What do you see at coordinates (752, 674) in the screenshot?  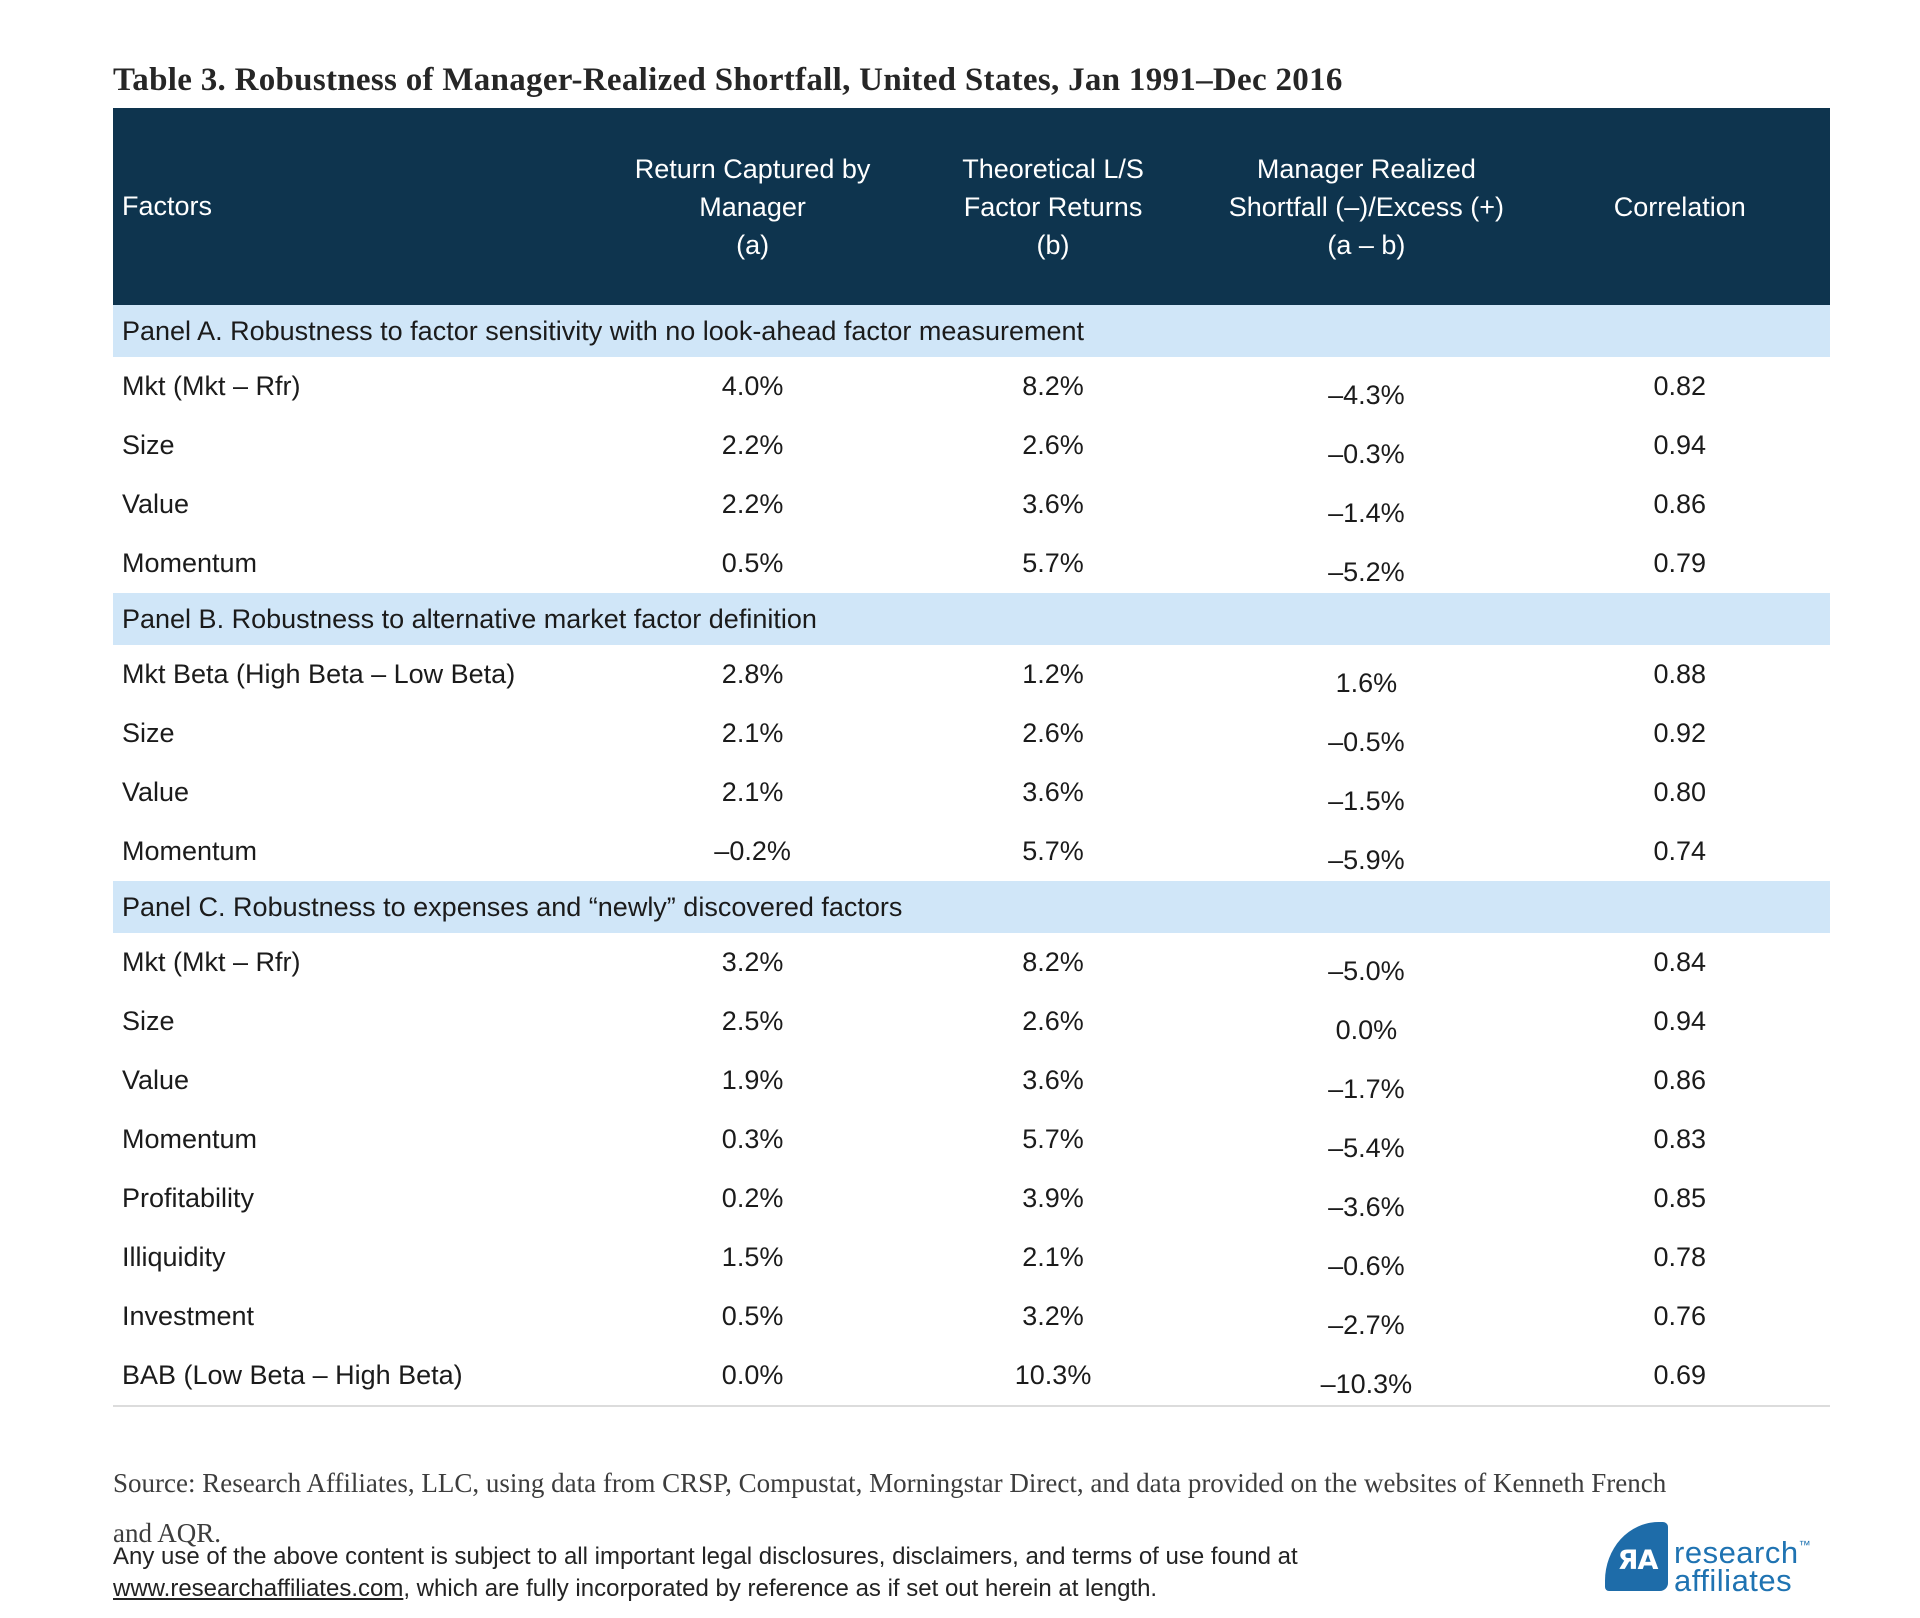 I see `return-captured-cell: 2.8%` at bounding box center [752, 674].